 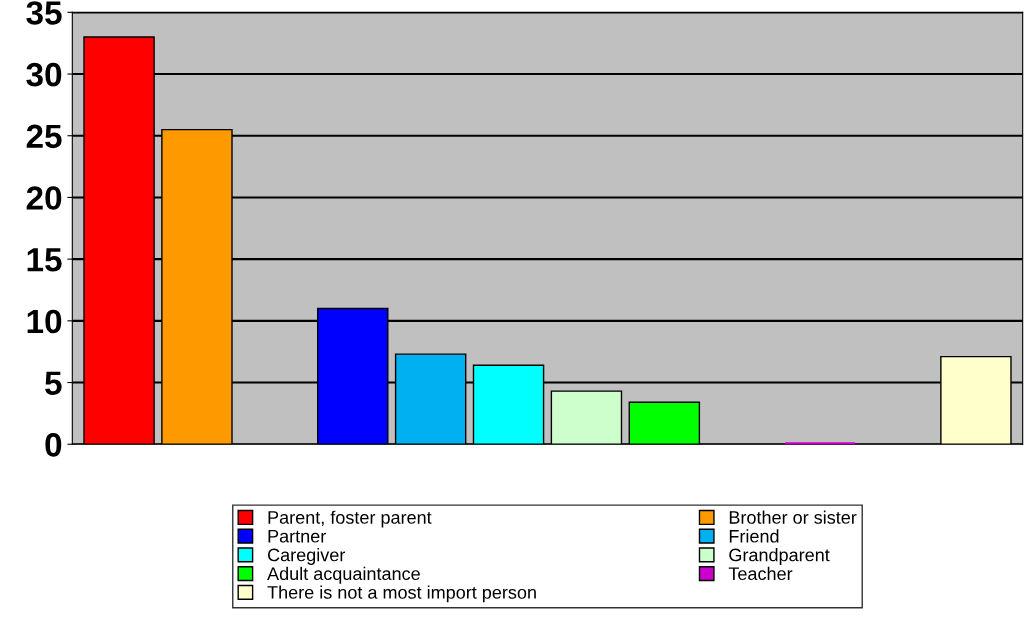 I want to click on y-tick-label: 35, so click(x=44, y=13).